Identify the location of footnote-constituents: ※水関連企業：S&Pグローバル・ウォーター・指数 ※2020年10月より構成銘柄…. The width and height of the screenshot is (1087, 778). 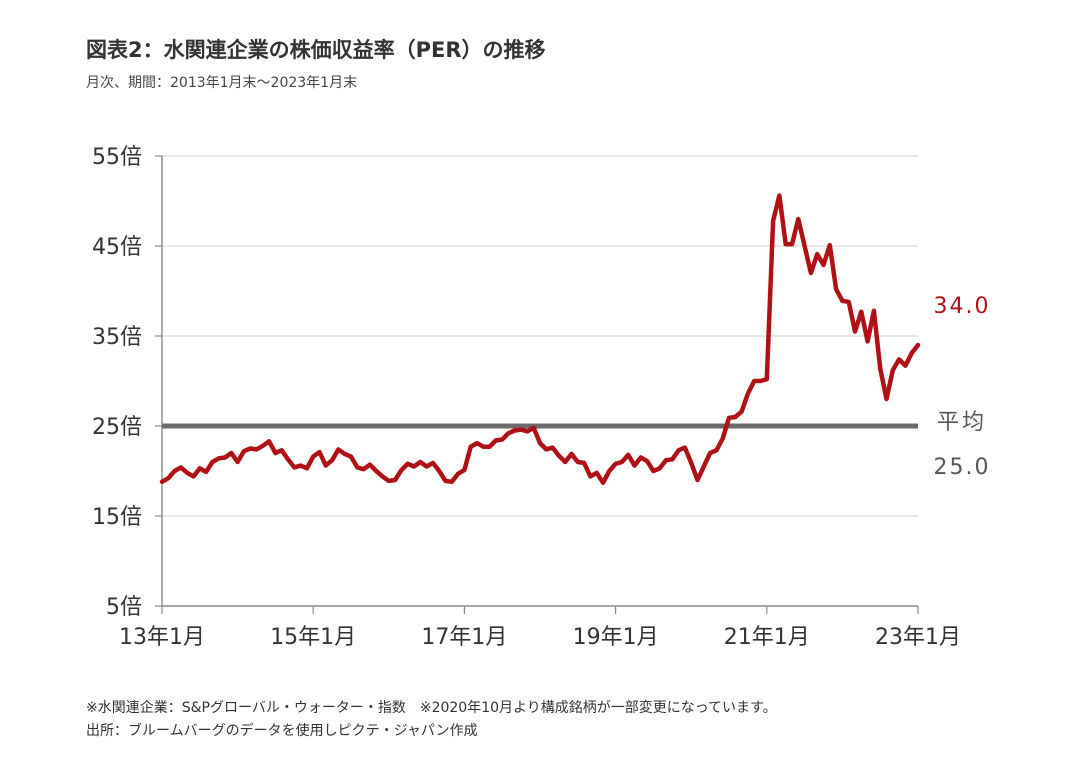
(431, 708).